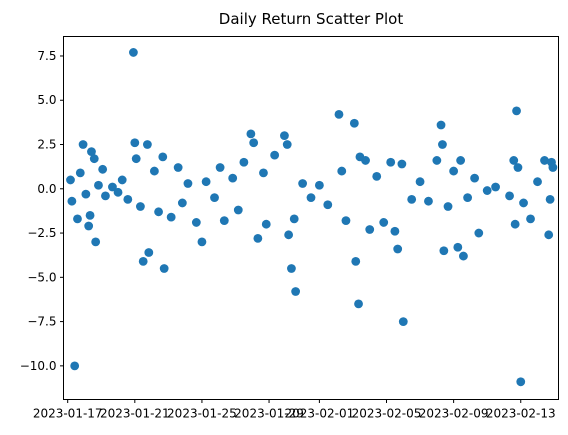 This screenshot has width=568, height=435. What do you see at coordinates (202, 414) in the screenshot?
I see `x-tick-label: 2023-01-25` at bounding box center [202, 414].